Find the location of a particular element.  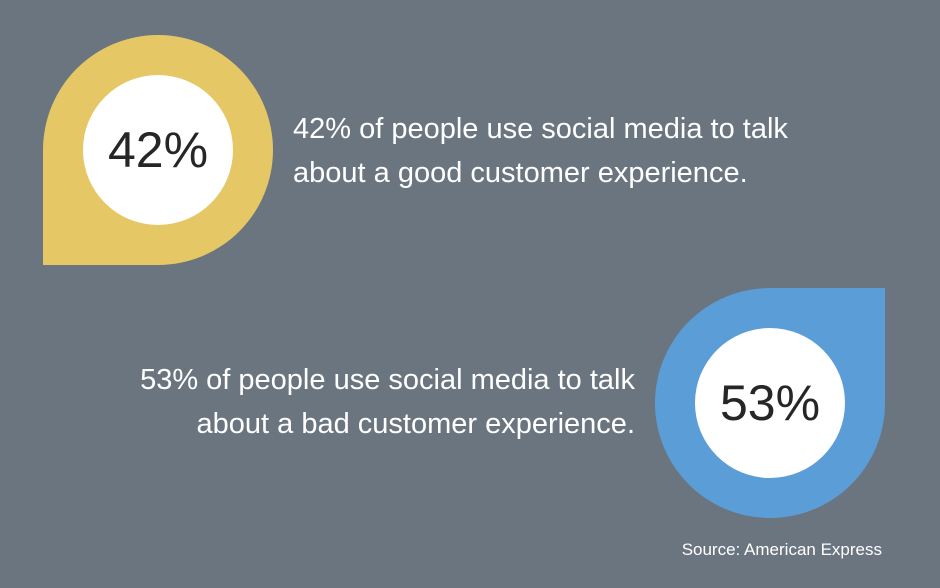

statement-line: about a bad customer experience. is located at coordinates (416, 424).